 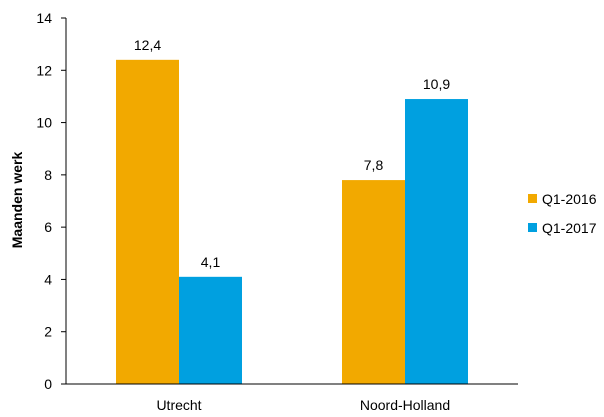 What do you see at coordinates (562, 213) in the screenshot?
I see `legend: Q1-2016 Q1-2017` at bounding box center [562, 213].